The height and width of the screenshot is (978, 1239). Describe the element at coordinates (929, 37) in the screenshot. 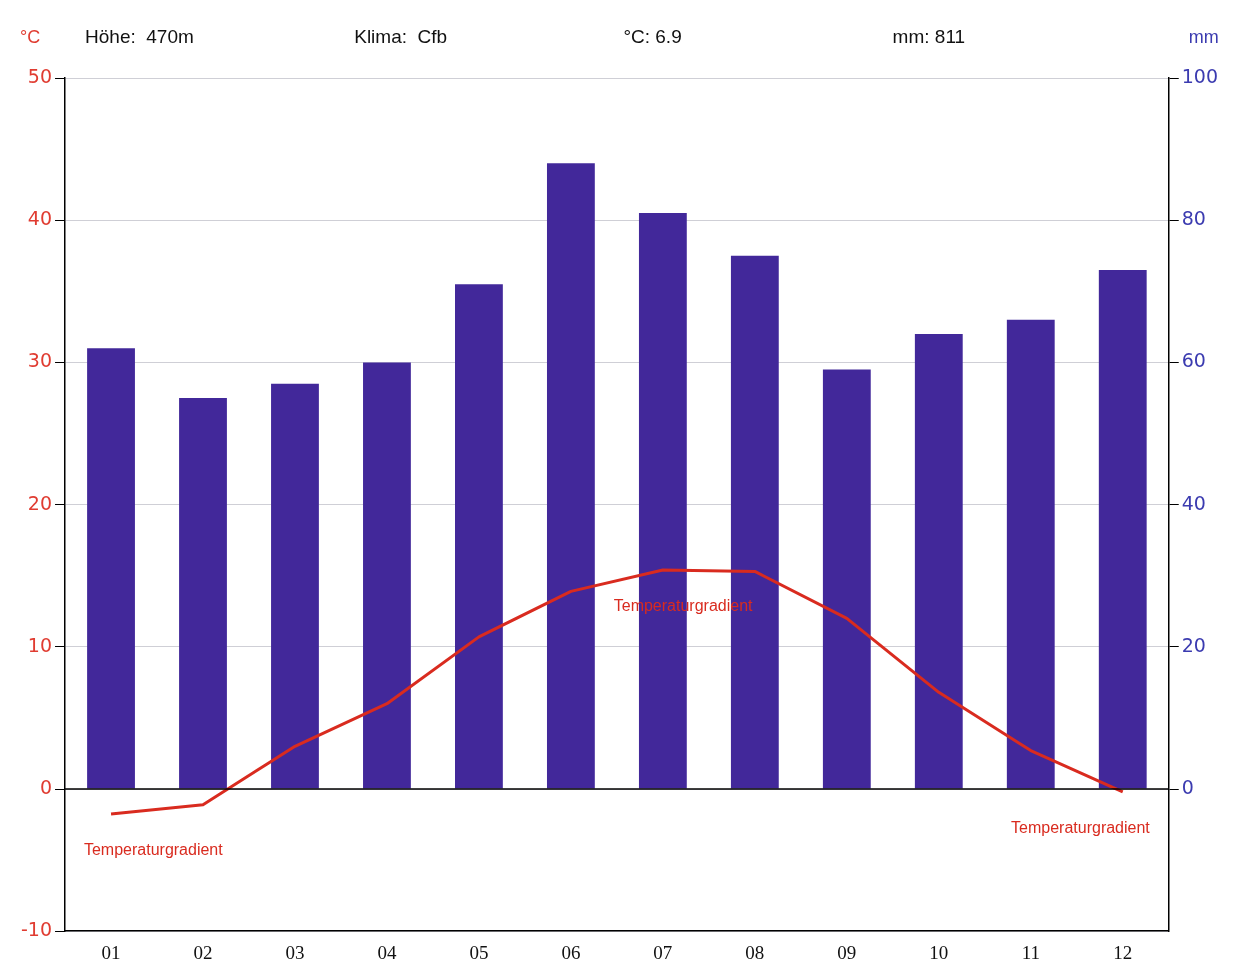

I see `text: mm: 811` at that location.